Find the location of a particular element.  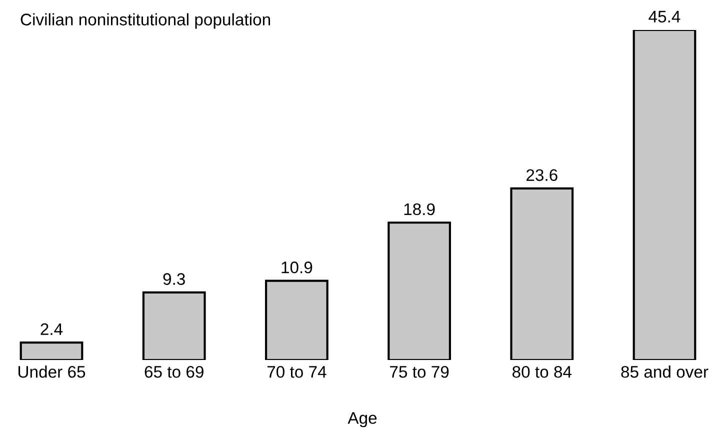

data-label: 23.6 is located at coordinates (542, 175).